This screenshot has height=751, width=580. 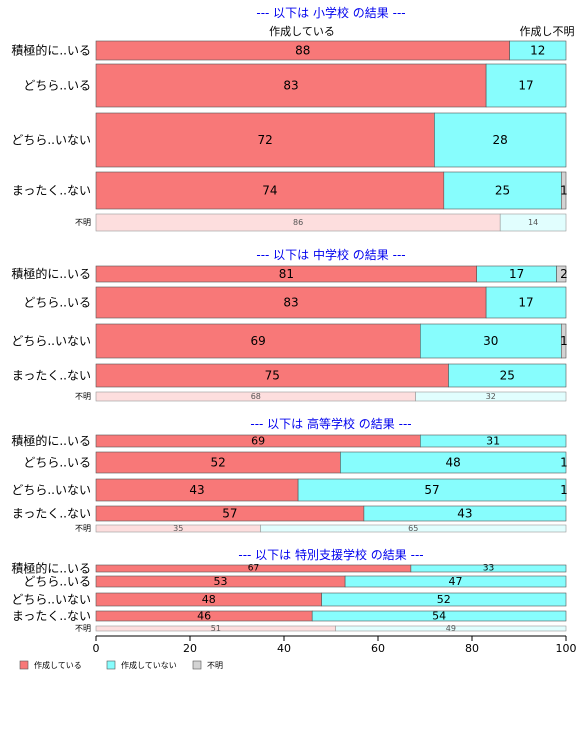 I want to click on data-label: 30, so click(x=490, y=341).